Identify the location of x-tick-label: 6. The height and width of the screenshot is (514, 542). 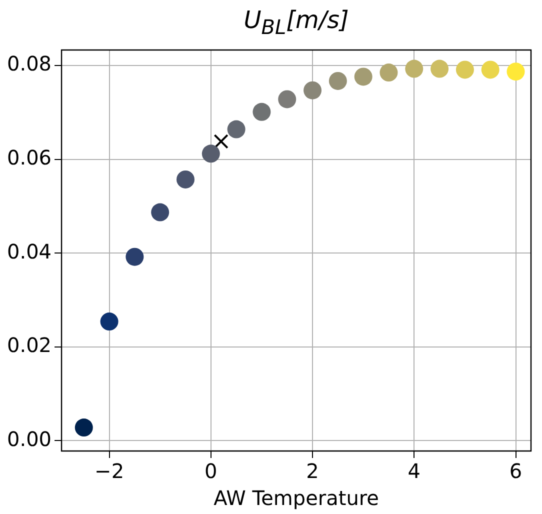
(515, 471).